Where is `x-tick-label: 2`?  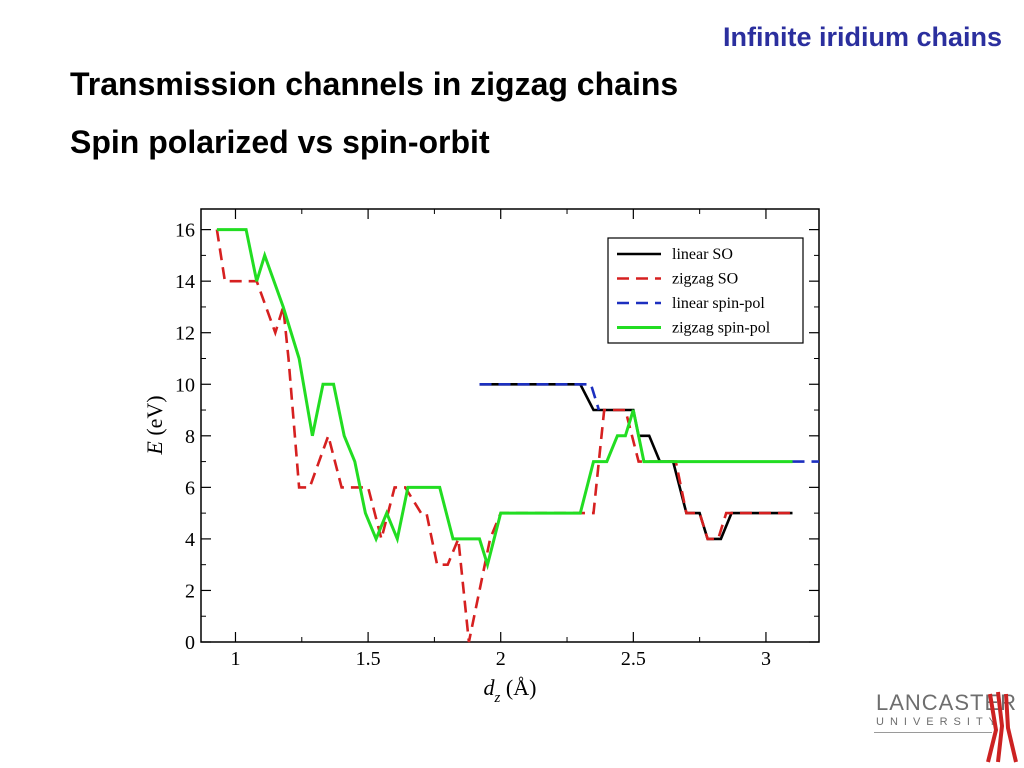 x-tick-label: 2 is located at coordinates (501, 659).